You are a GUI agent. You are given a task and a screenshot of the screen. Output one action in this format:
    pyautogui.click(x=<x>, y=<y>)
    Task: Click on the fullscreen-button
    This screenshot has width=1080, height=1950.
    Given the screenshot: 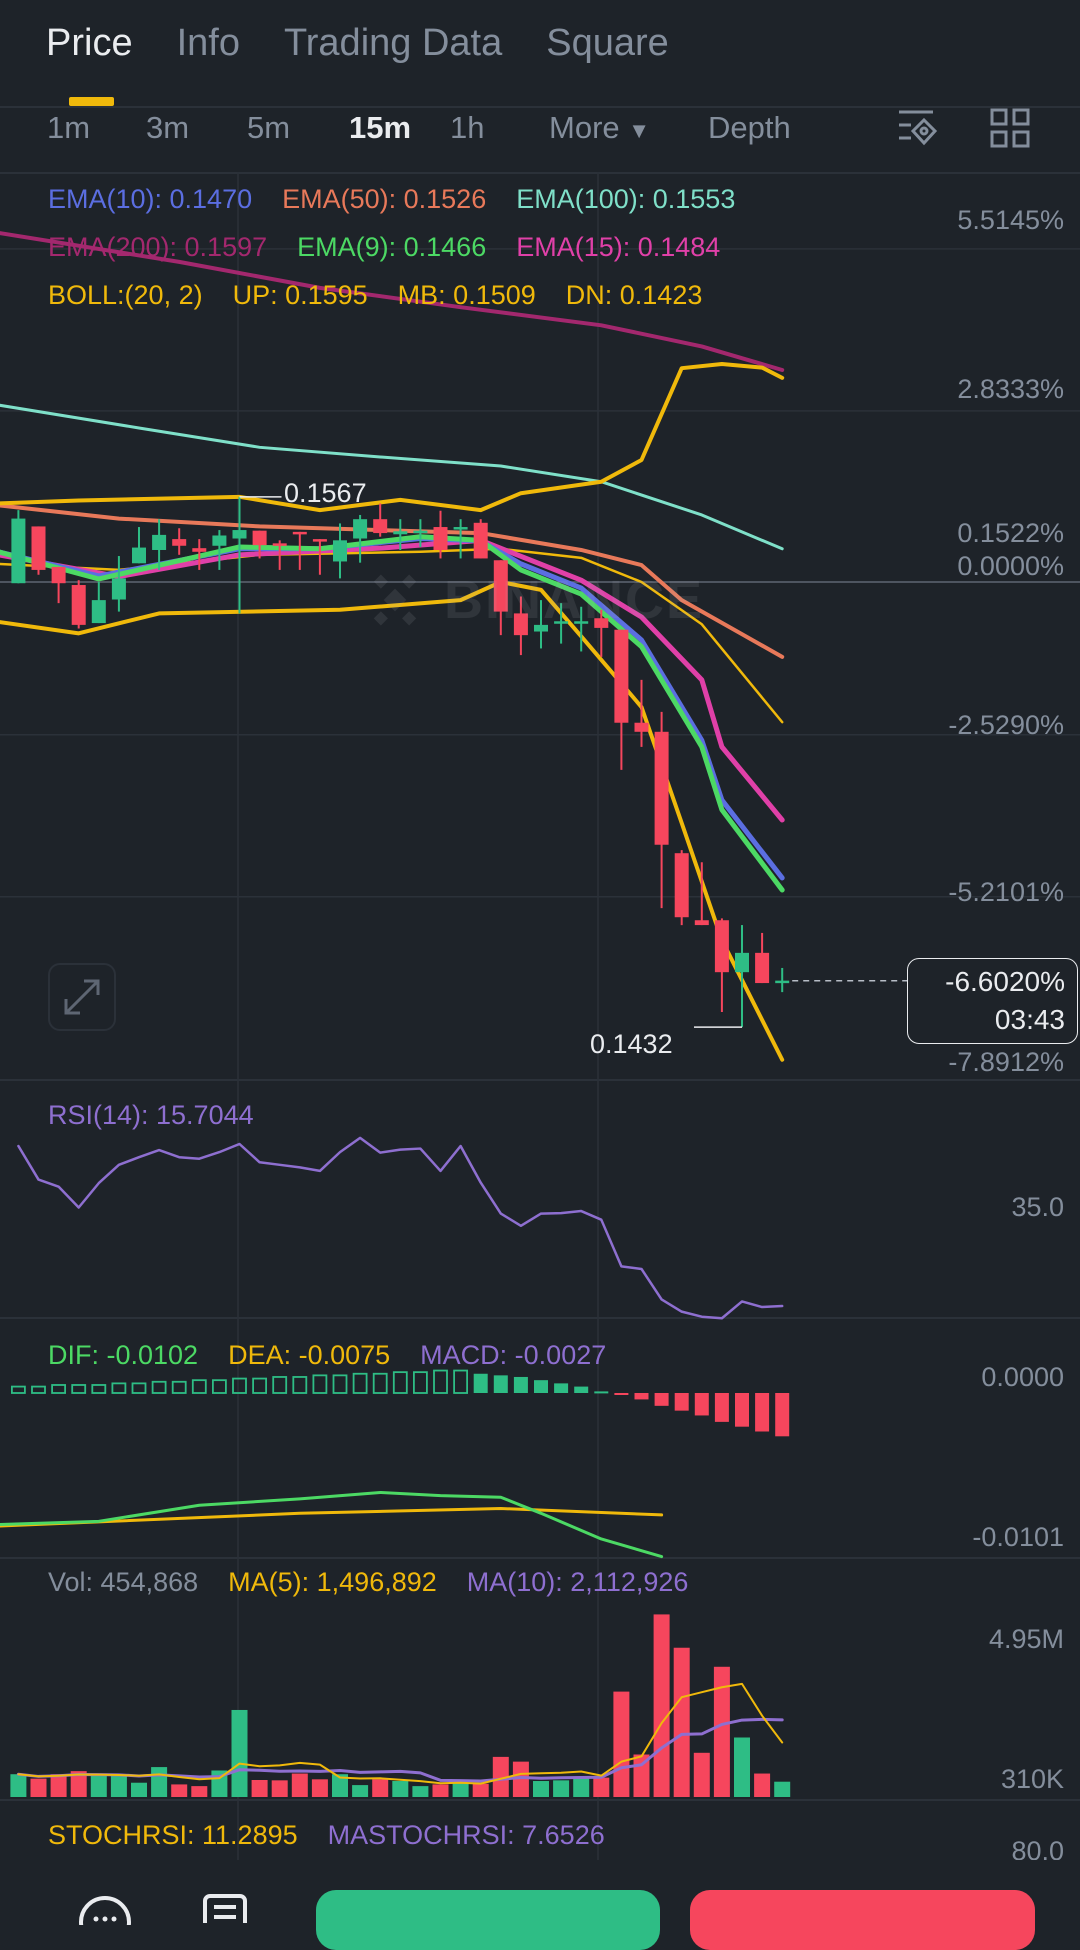 What is the action you would take?
    pyautogui.click(x=82, y=997)
    